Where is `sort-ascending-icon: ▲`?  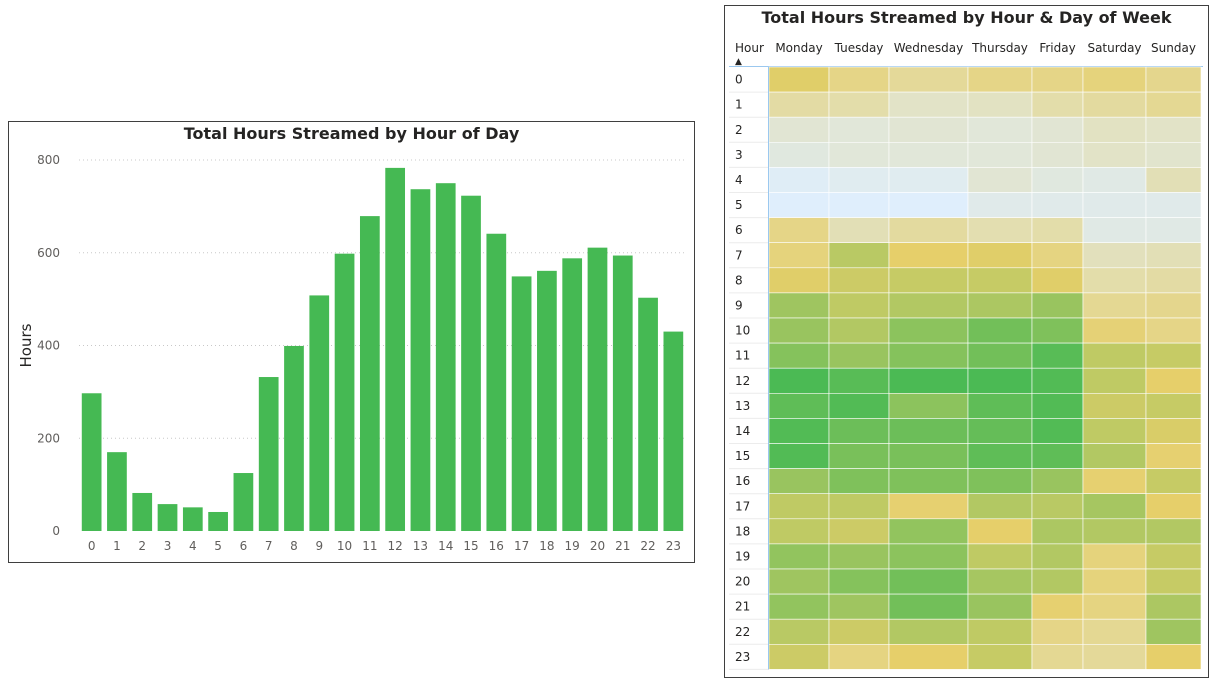 sort-ascending-icon: ▲ is located at coordinates (738, 62).